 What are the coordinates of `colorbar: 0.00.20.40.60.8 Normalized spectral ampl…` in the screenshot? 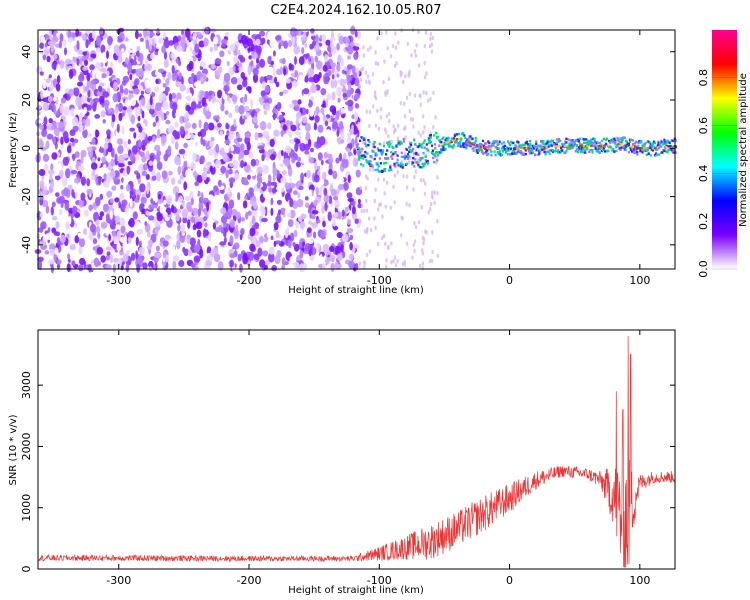 It's located at (723, 154).